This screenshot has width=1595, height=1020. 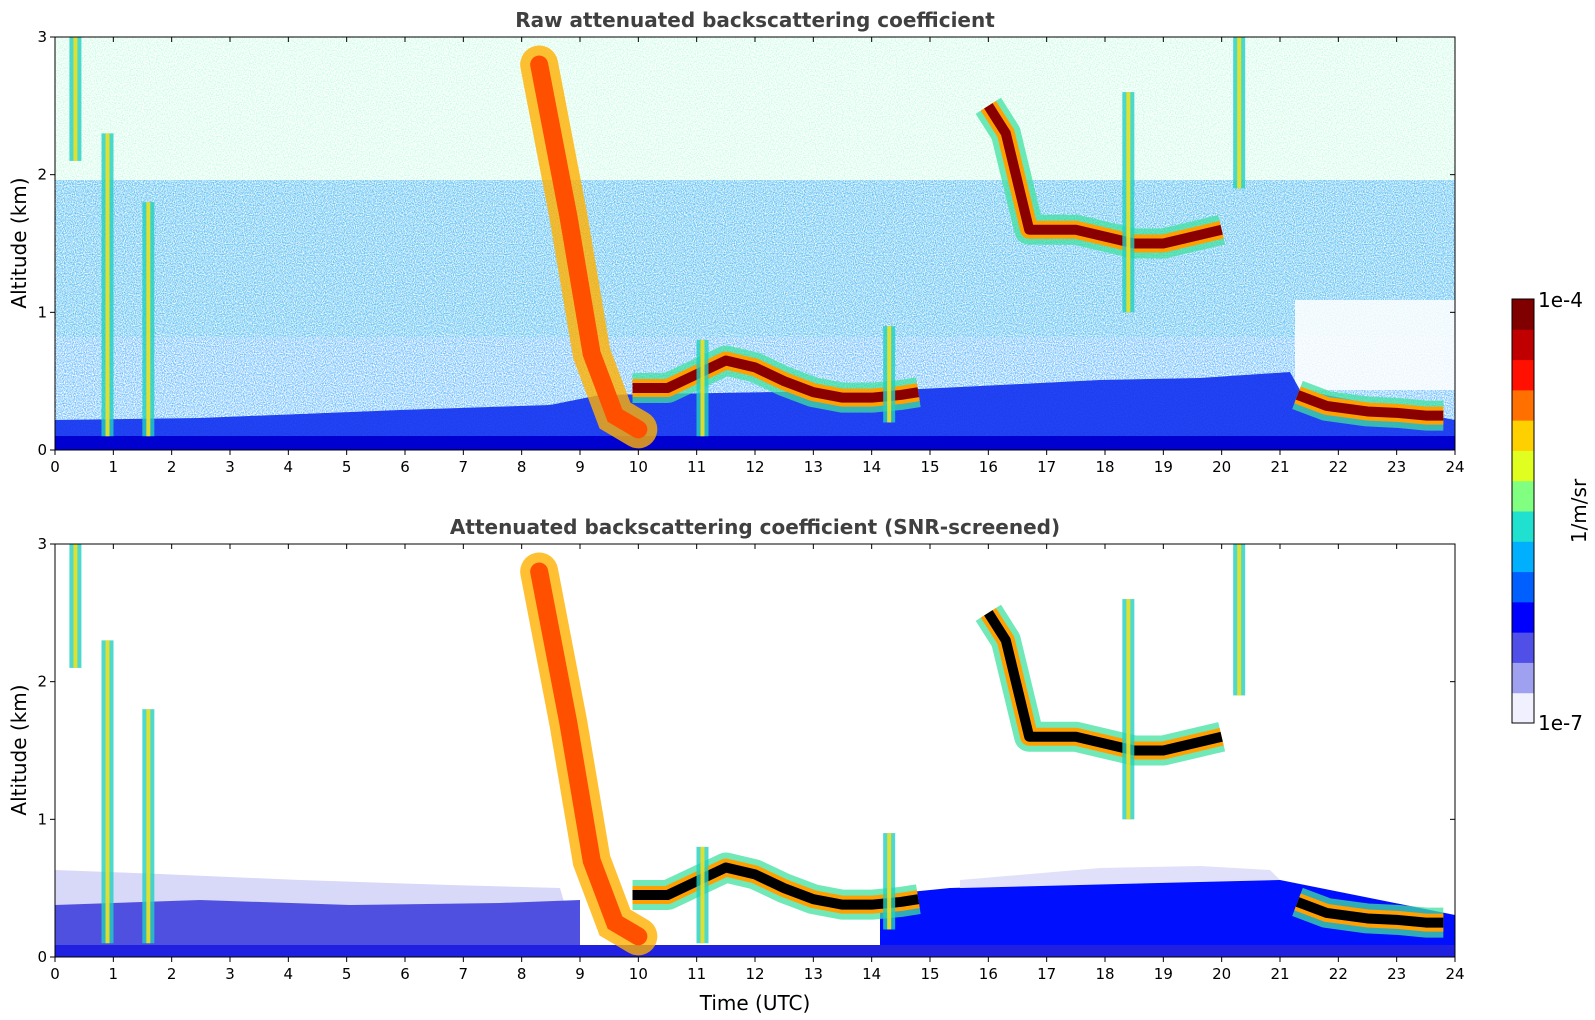 What do you see at coordinates (1454, 974) in the screenshot?
I see `x-tick-label: 24` at bounding box center [1454, 974].